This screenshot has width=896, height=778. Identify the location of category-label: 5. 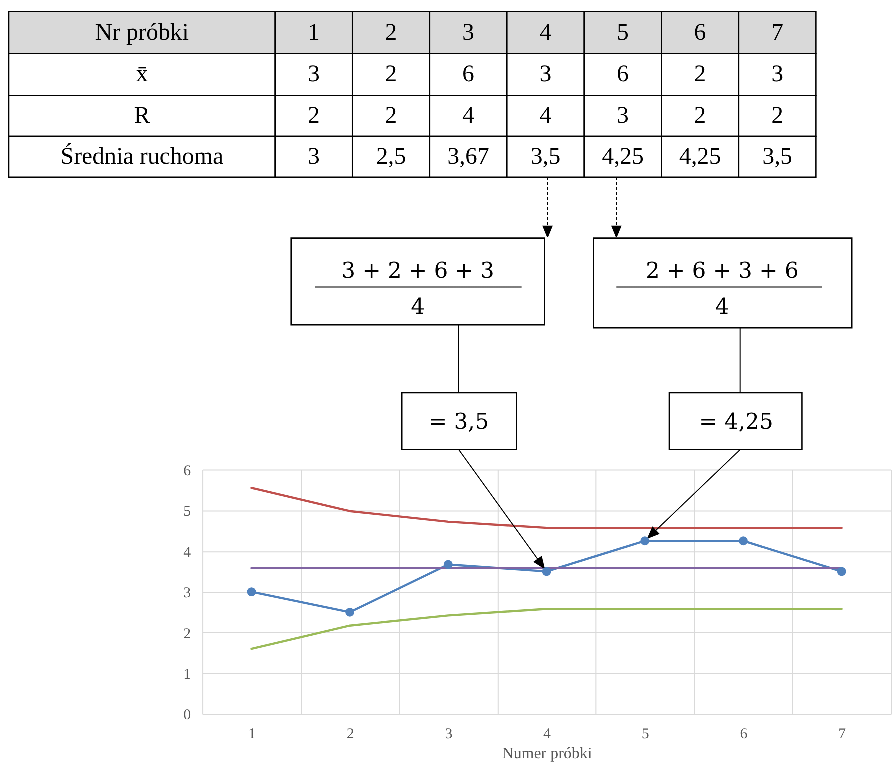
(623, 33).